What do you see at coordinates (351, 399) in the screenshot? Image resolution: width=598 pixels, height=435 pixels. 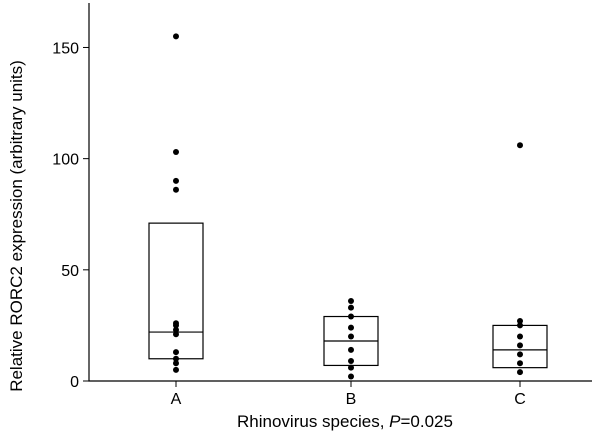 I see `x-category-label: B` at bounding box center [351, 399].